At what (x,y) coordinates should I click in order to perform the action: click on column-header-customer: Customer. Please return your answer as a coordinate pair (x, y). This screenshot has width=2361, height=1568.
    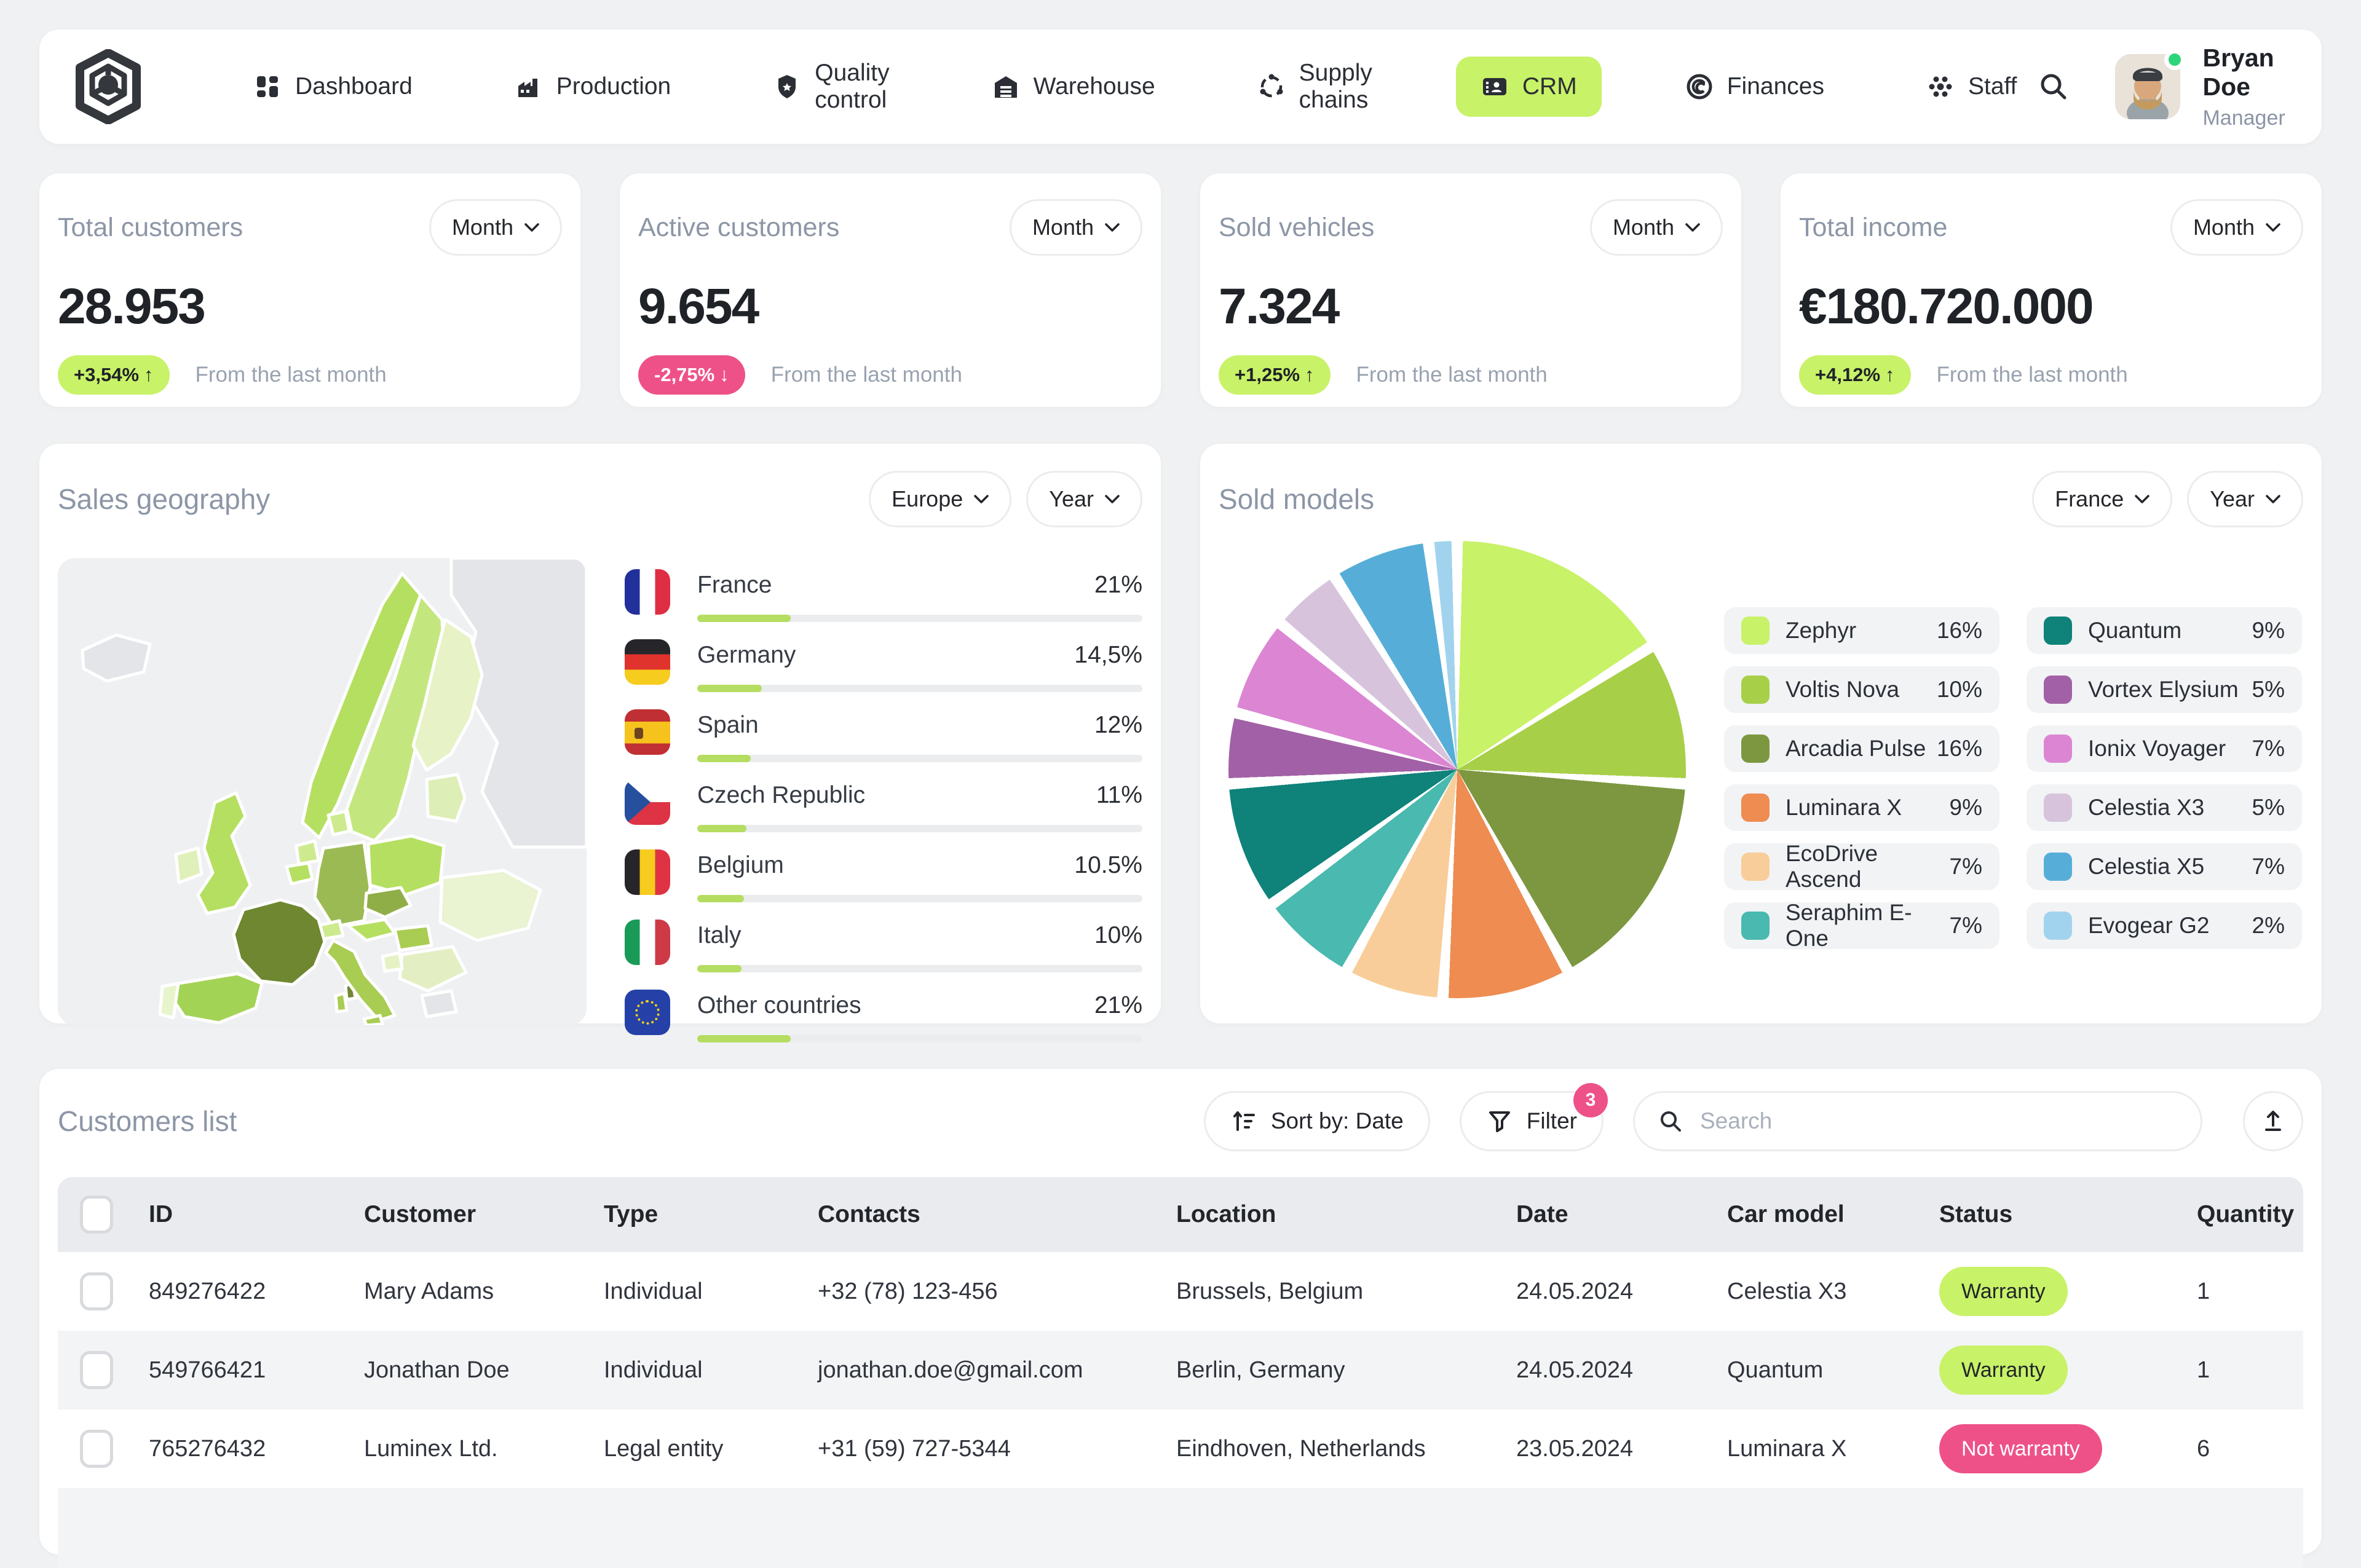
    Looking at the image, I should click on (421, 1214).